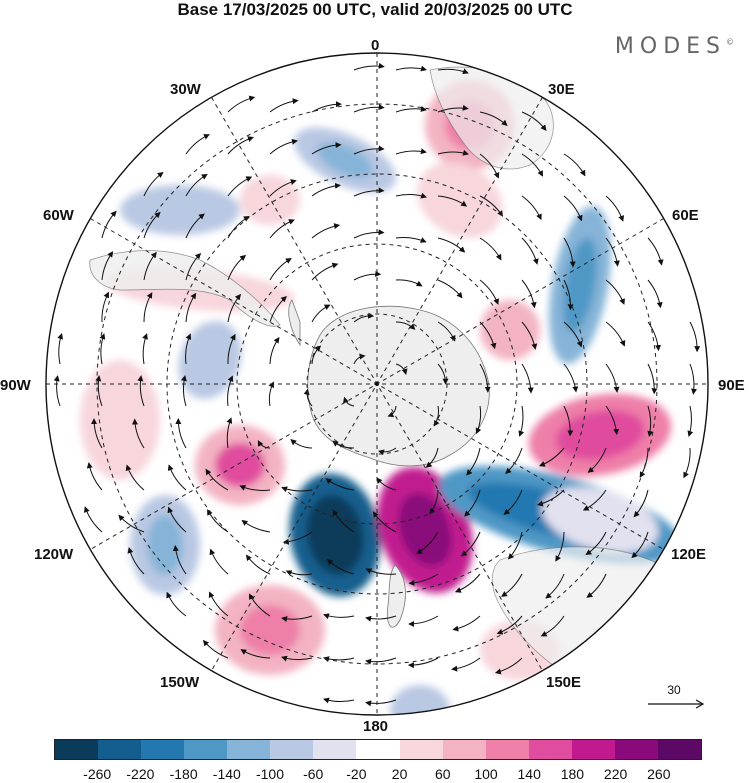 The width and height of the screenshot is (750, 783). I want to click on lon-label-180: 180, so click(376, 726).